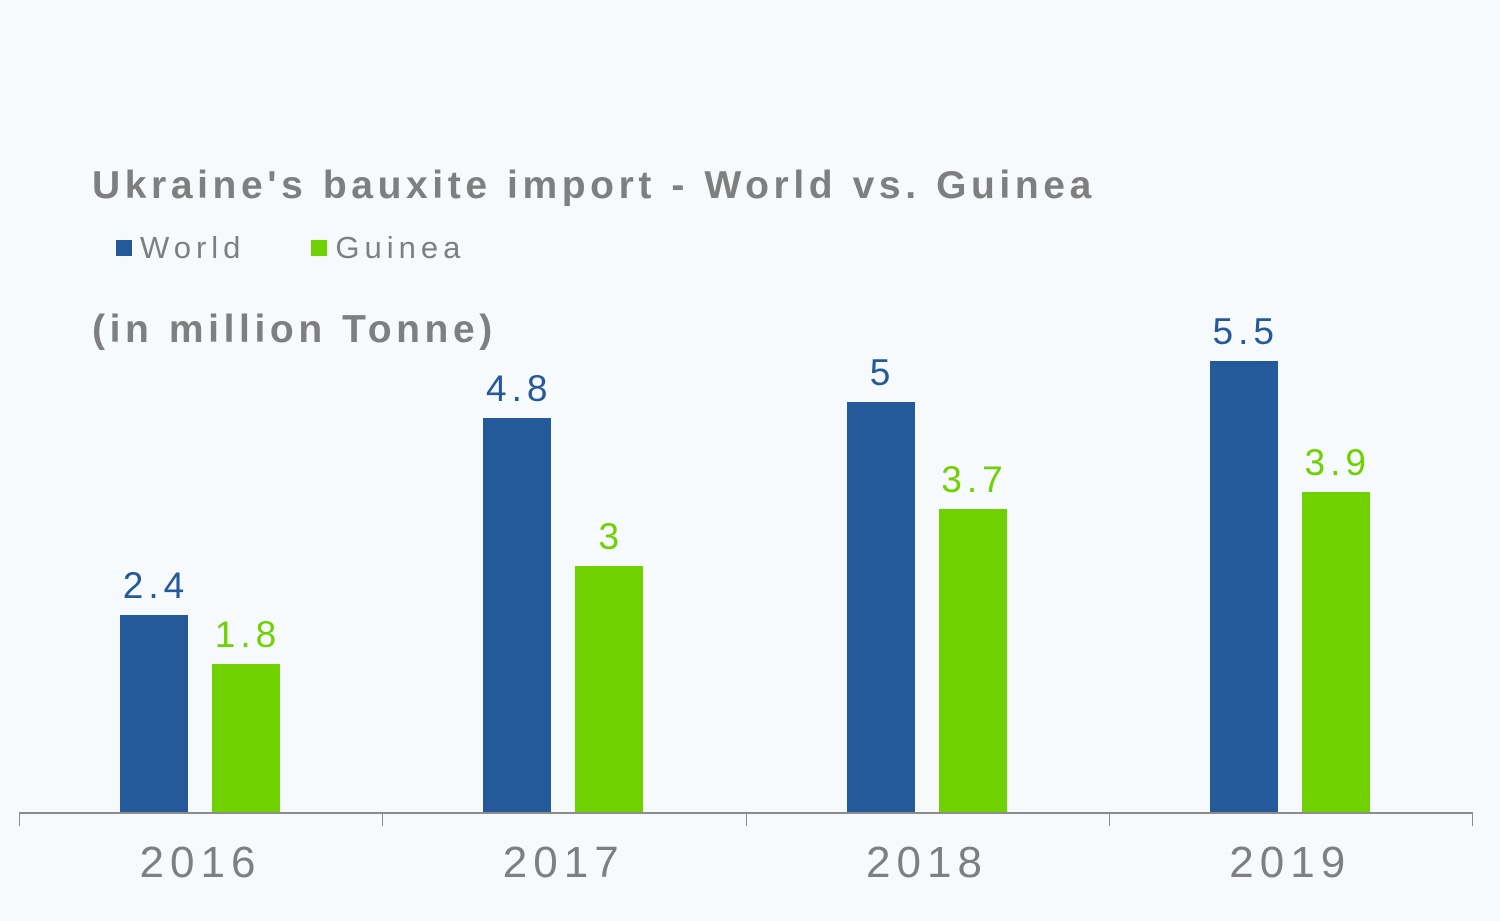 The height and width of the screenshot is (921, 1500). Describe the element at coordinates (1243, 586) in the screenshot. I see `bar-world-2019` at that location.